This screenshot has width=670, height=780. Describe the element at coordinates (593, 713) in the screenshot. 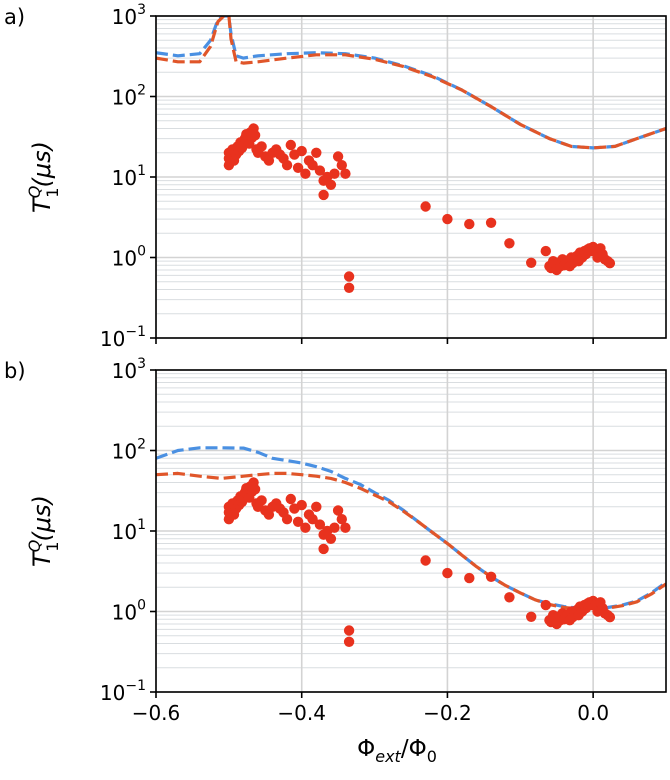

I see `x-tick-label: 0.0` at that location.